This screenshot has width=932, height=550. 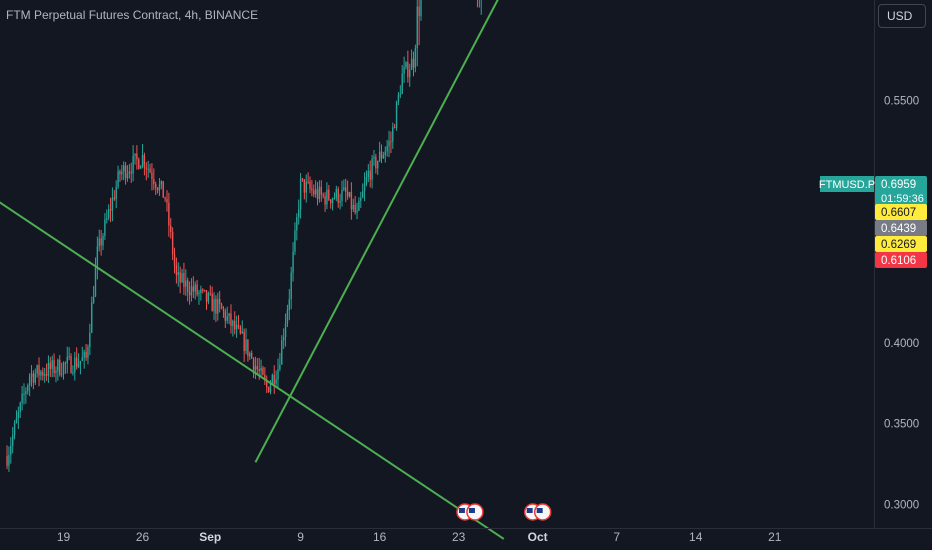 What do you see at coordinates (902, 199) in the screenshot?
I see `countdown-timer: 01:59:36` at bounding box center [902, 199].